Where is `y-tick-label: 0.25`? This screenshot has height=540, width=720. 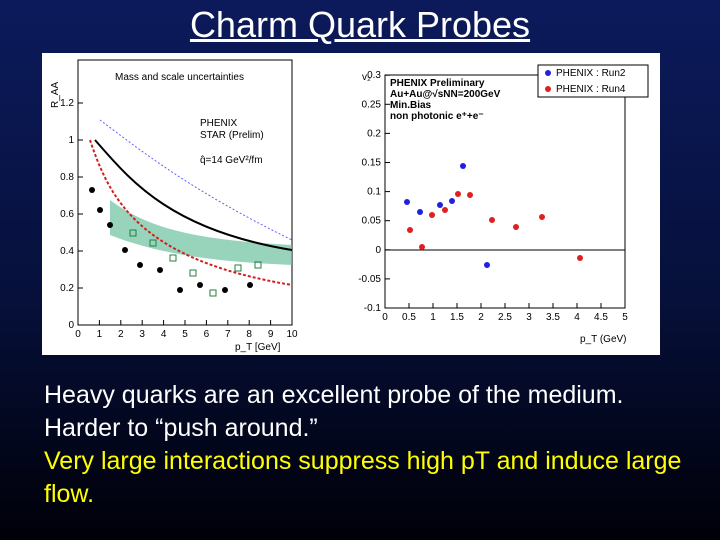
y-tick-label: 0.25 is located at coordinates (372, 104).